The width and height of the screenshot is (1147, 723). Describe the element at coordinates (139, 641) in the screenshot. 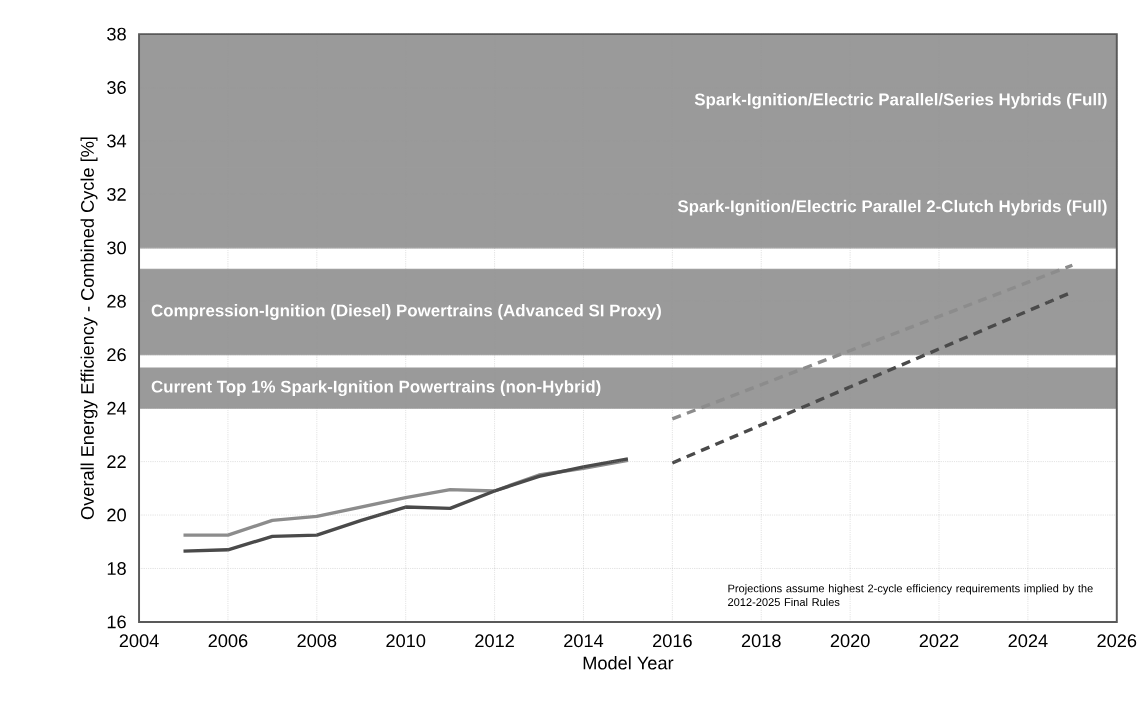

I see `x-tick-label: 2004` at that location.